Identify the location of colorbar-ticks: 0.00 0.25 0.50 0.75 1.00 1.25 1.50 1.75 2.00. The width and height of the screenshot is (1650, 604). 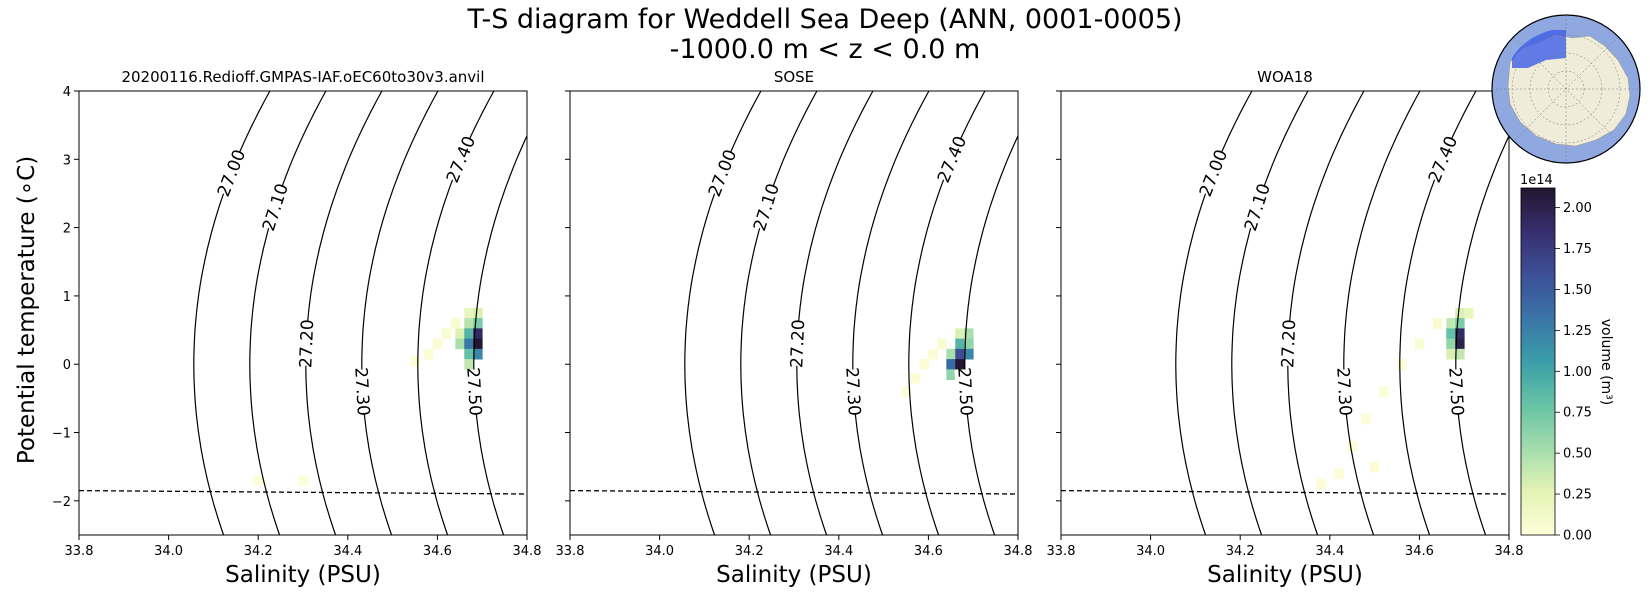
(1573, 372).